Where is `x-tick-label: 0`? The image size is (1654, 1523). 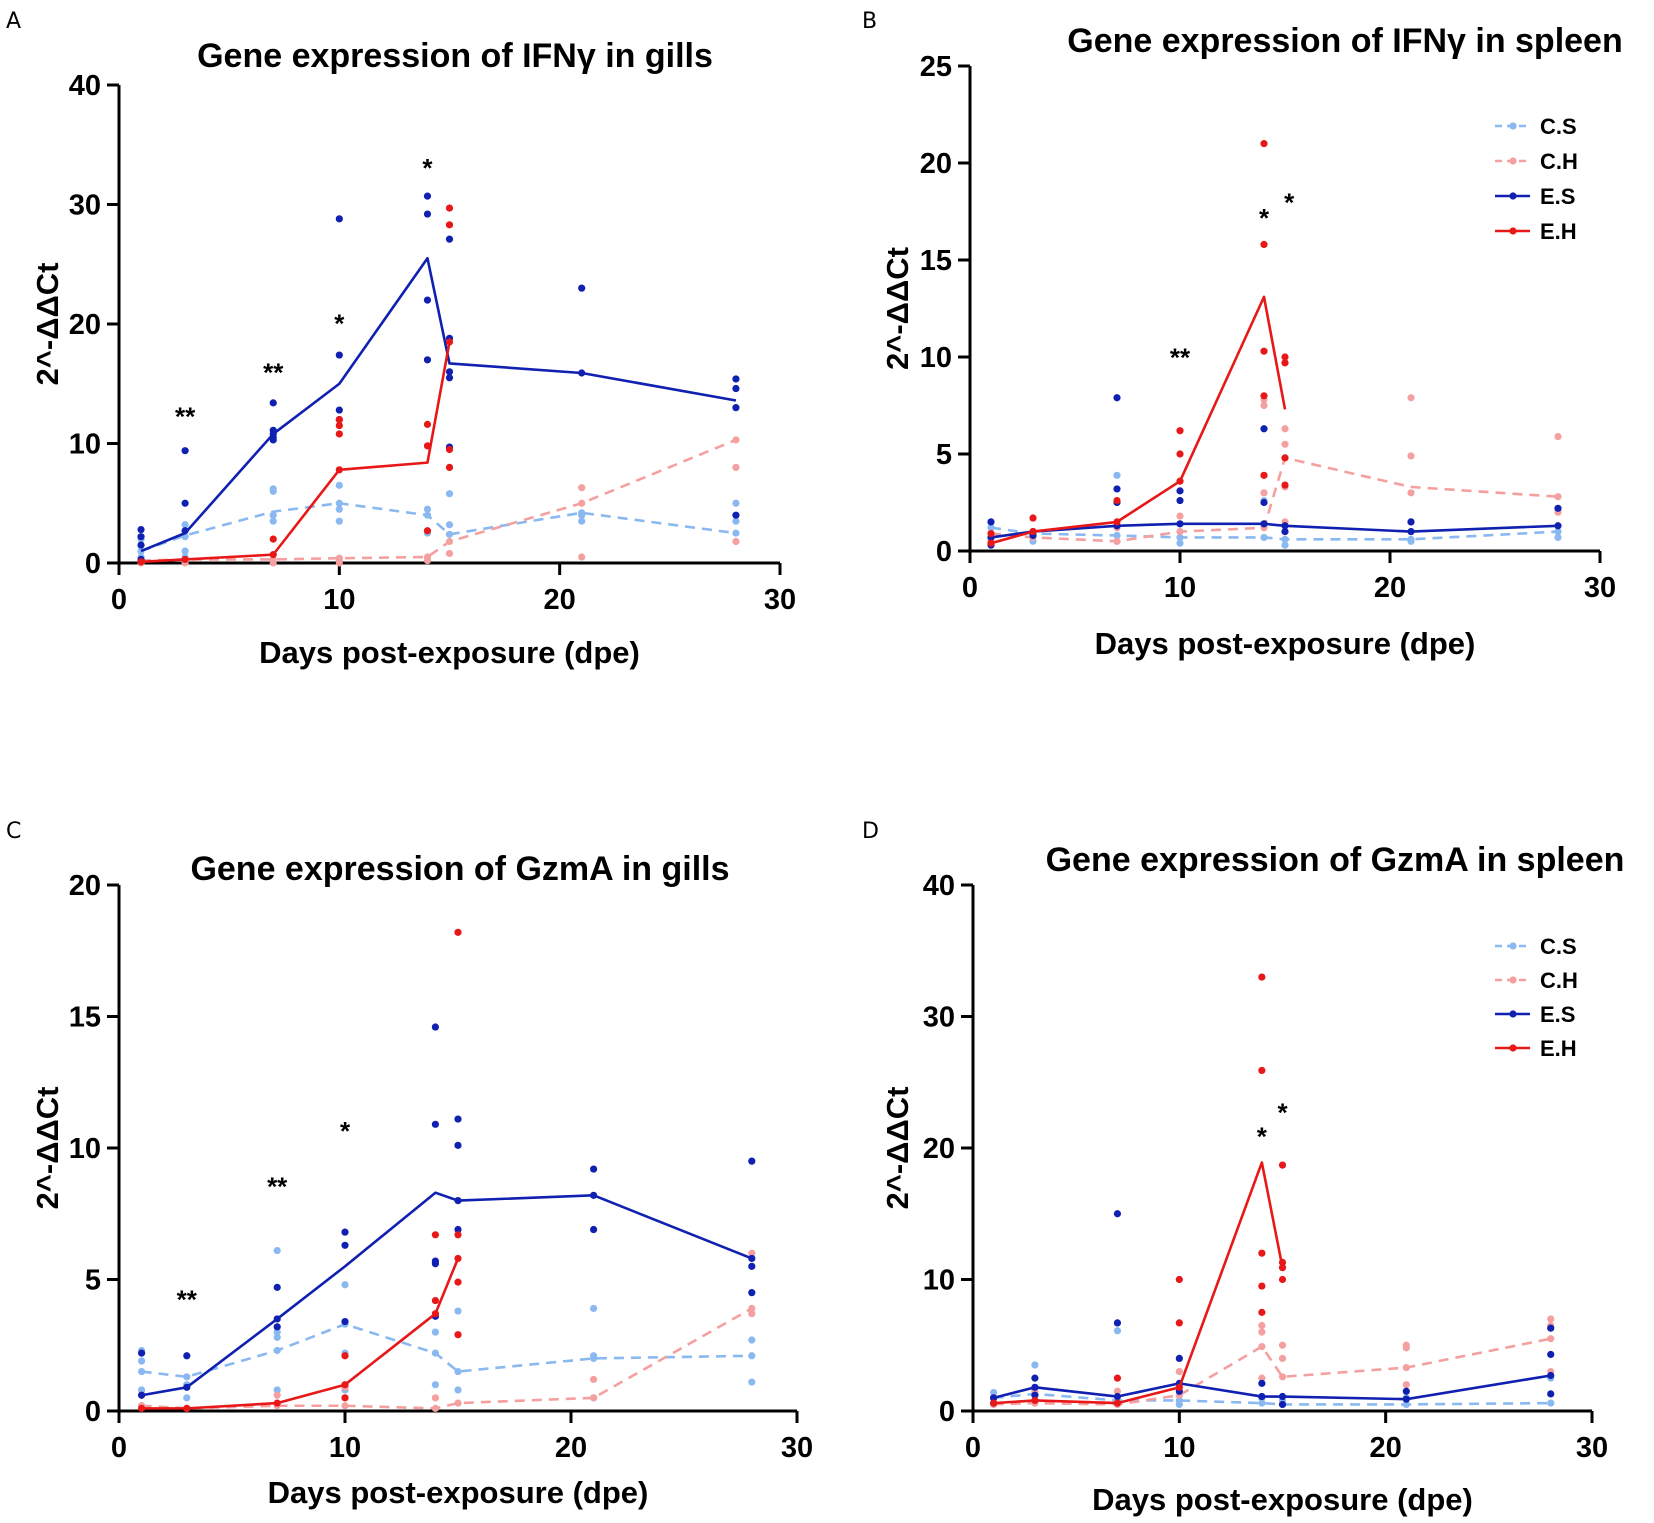
x-tick-label: 0 is located at coordinates (970, 588).